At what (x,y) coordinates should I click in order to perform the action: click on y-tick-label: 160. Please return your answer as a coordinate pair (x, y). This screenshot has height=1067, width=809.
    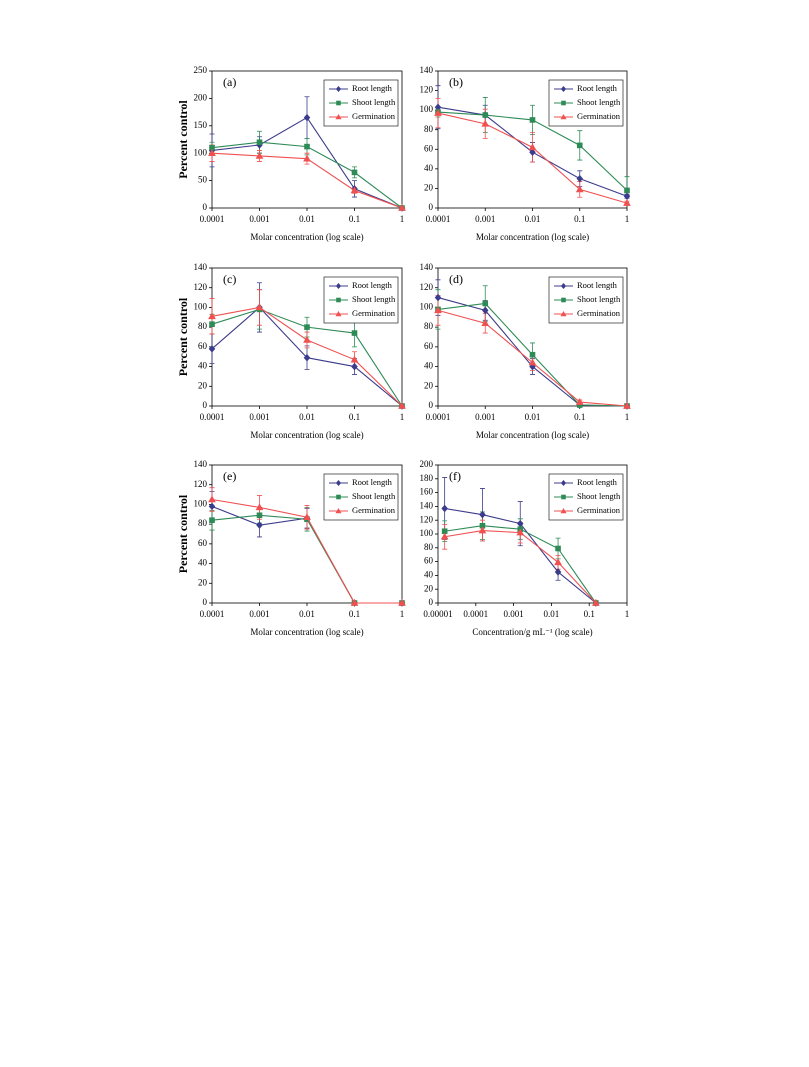
    Looking at the image, I should click on (427, 492).